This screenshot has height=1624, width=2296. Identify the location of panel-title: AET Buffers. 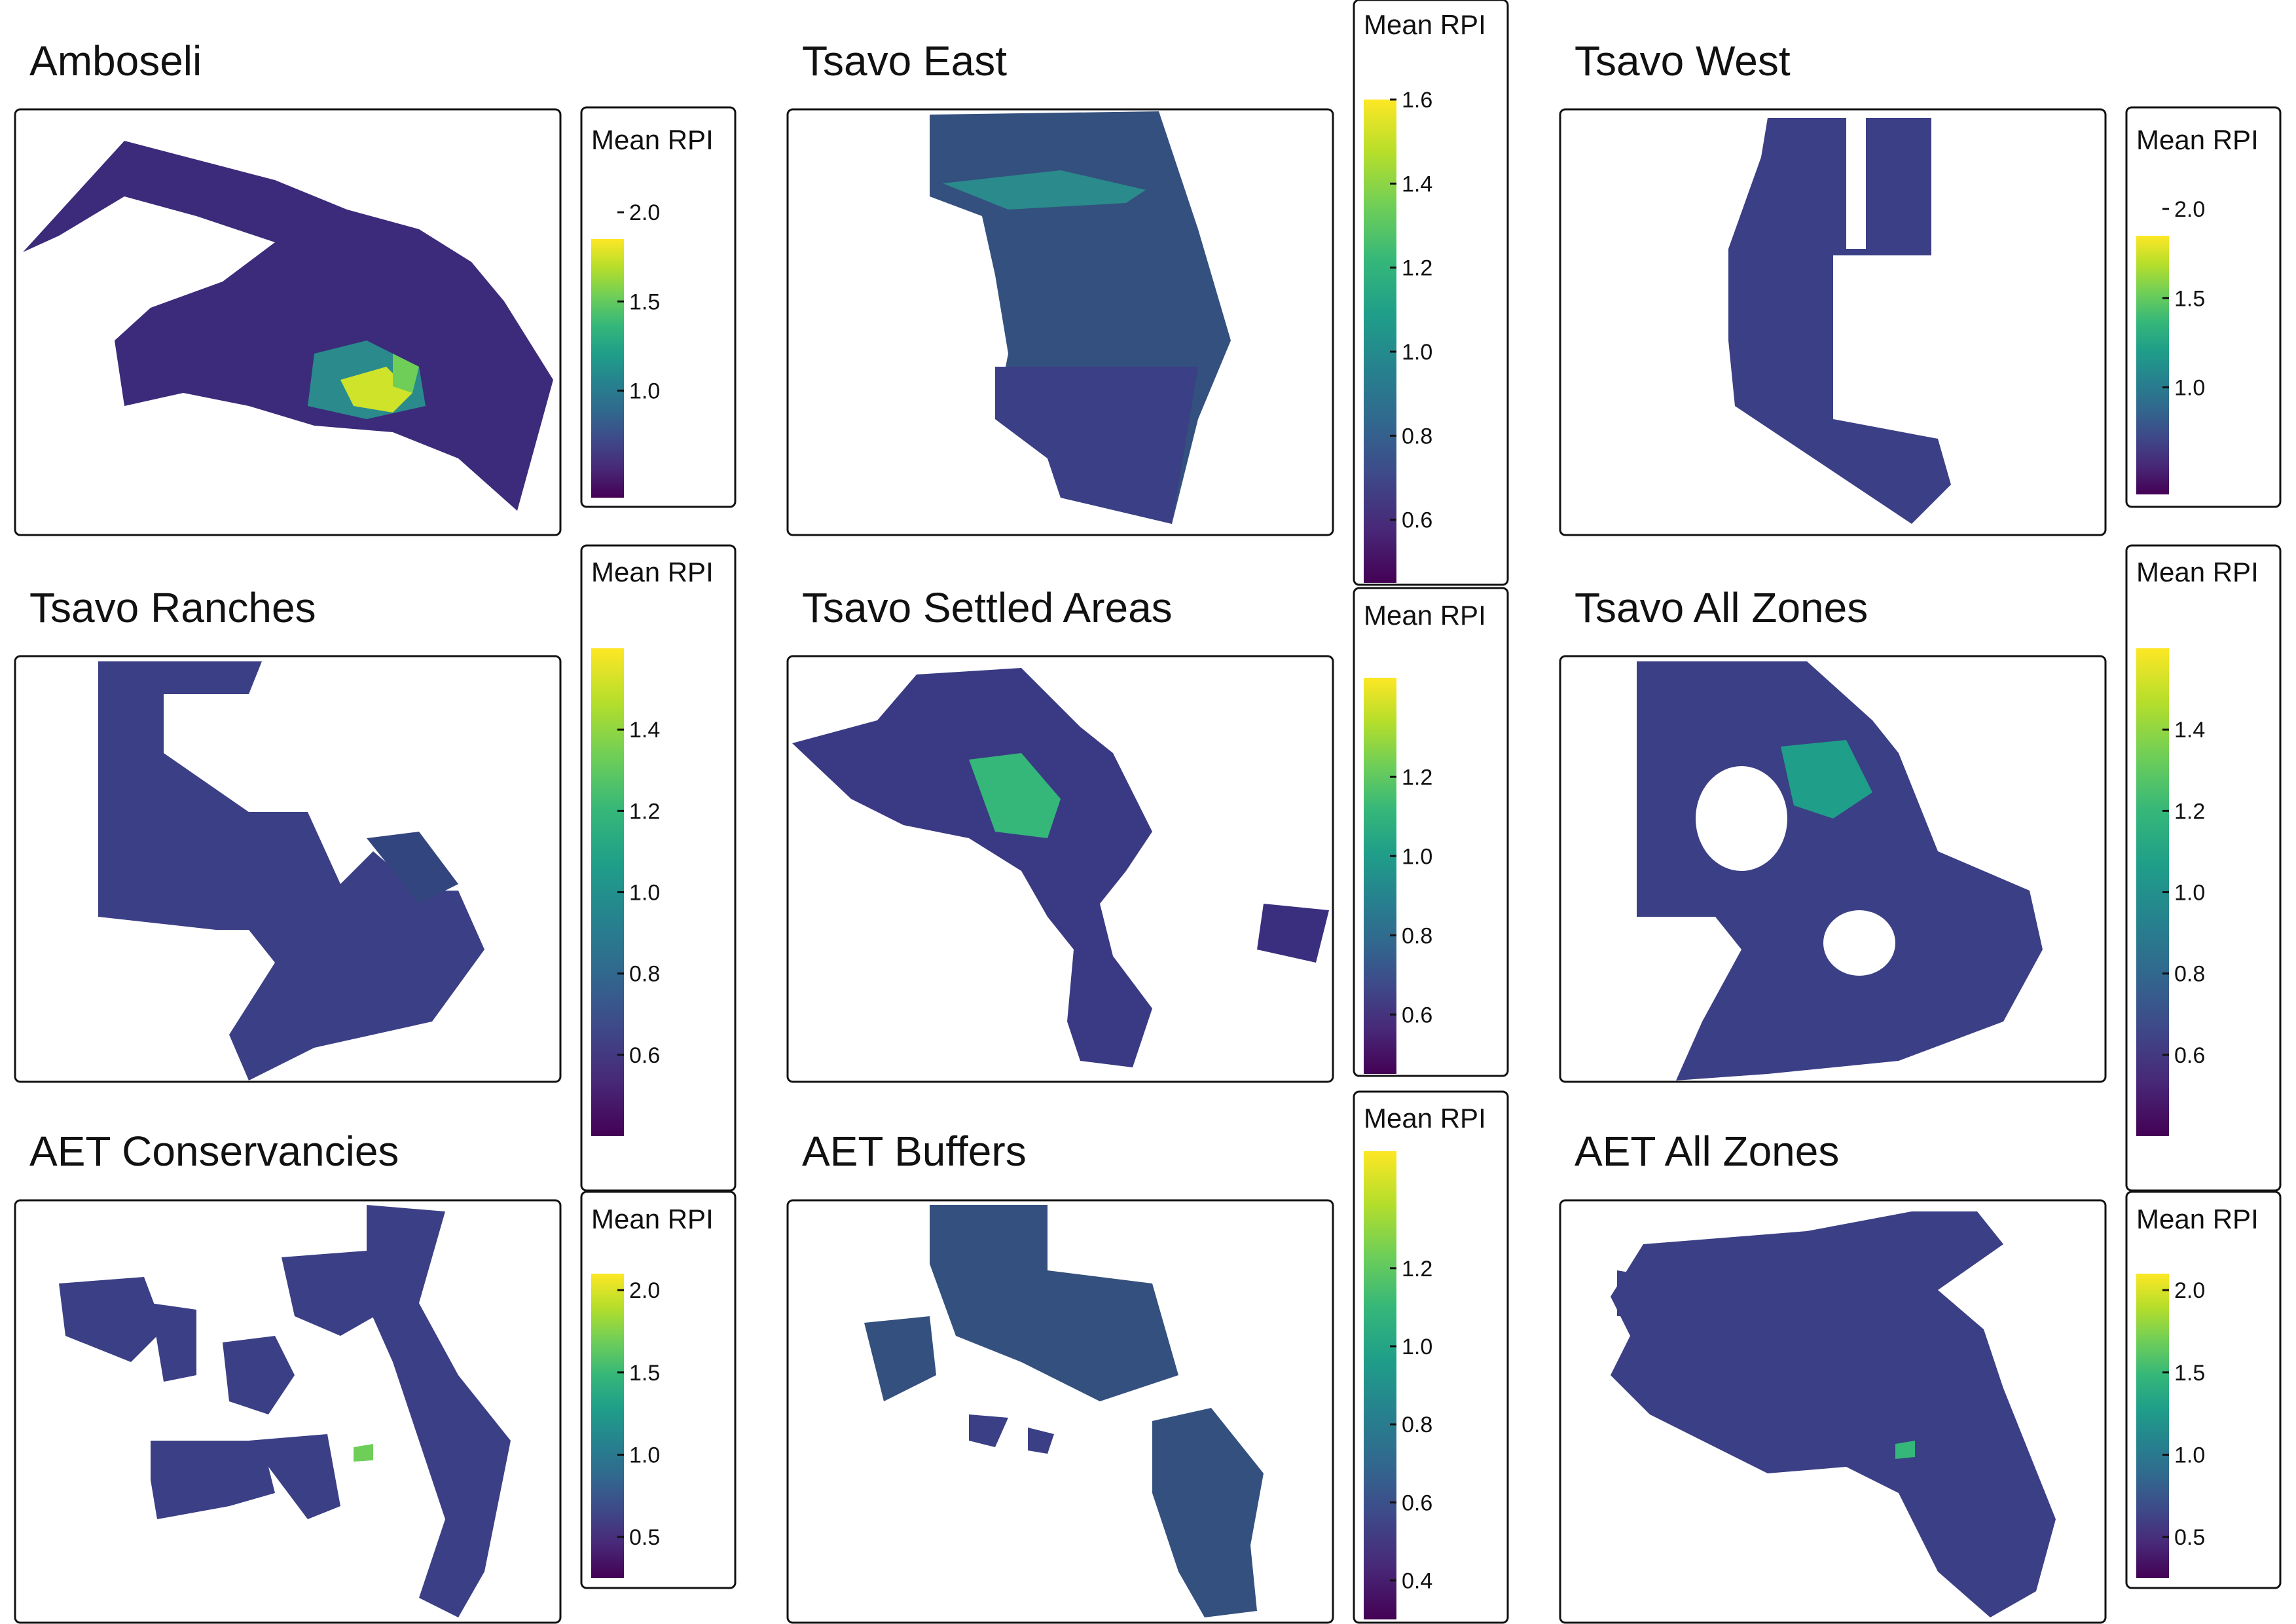
(914, 1151).